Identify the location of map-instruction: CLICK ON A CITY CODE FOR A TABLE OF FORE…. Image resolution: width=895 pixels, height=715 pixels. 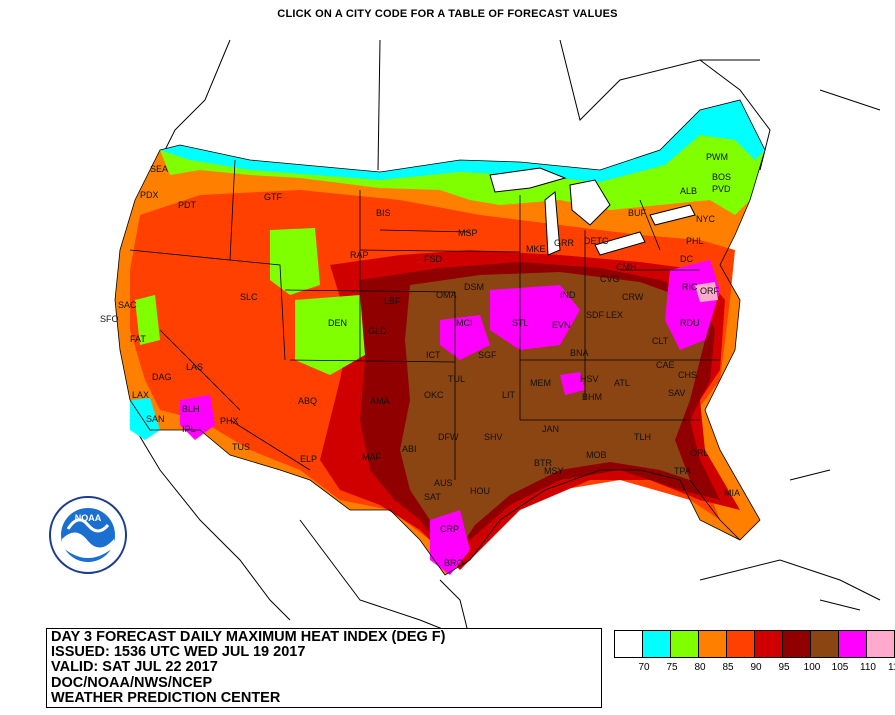
(447, 14).